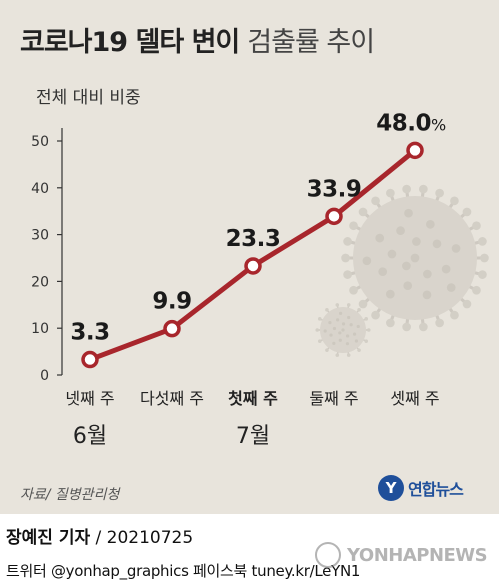 This screenshot has height=588, width=499. What do you see at coordinates (70, 495) in the screenshot?
I see `source-note: 자료/ 질병관리청` at bounding box center [70, 495].